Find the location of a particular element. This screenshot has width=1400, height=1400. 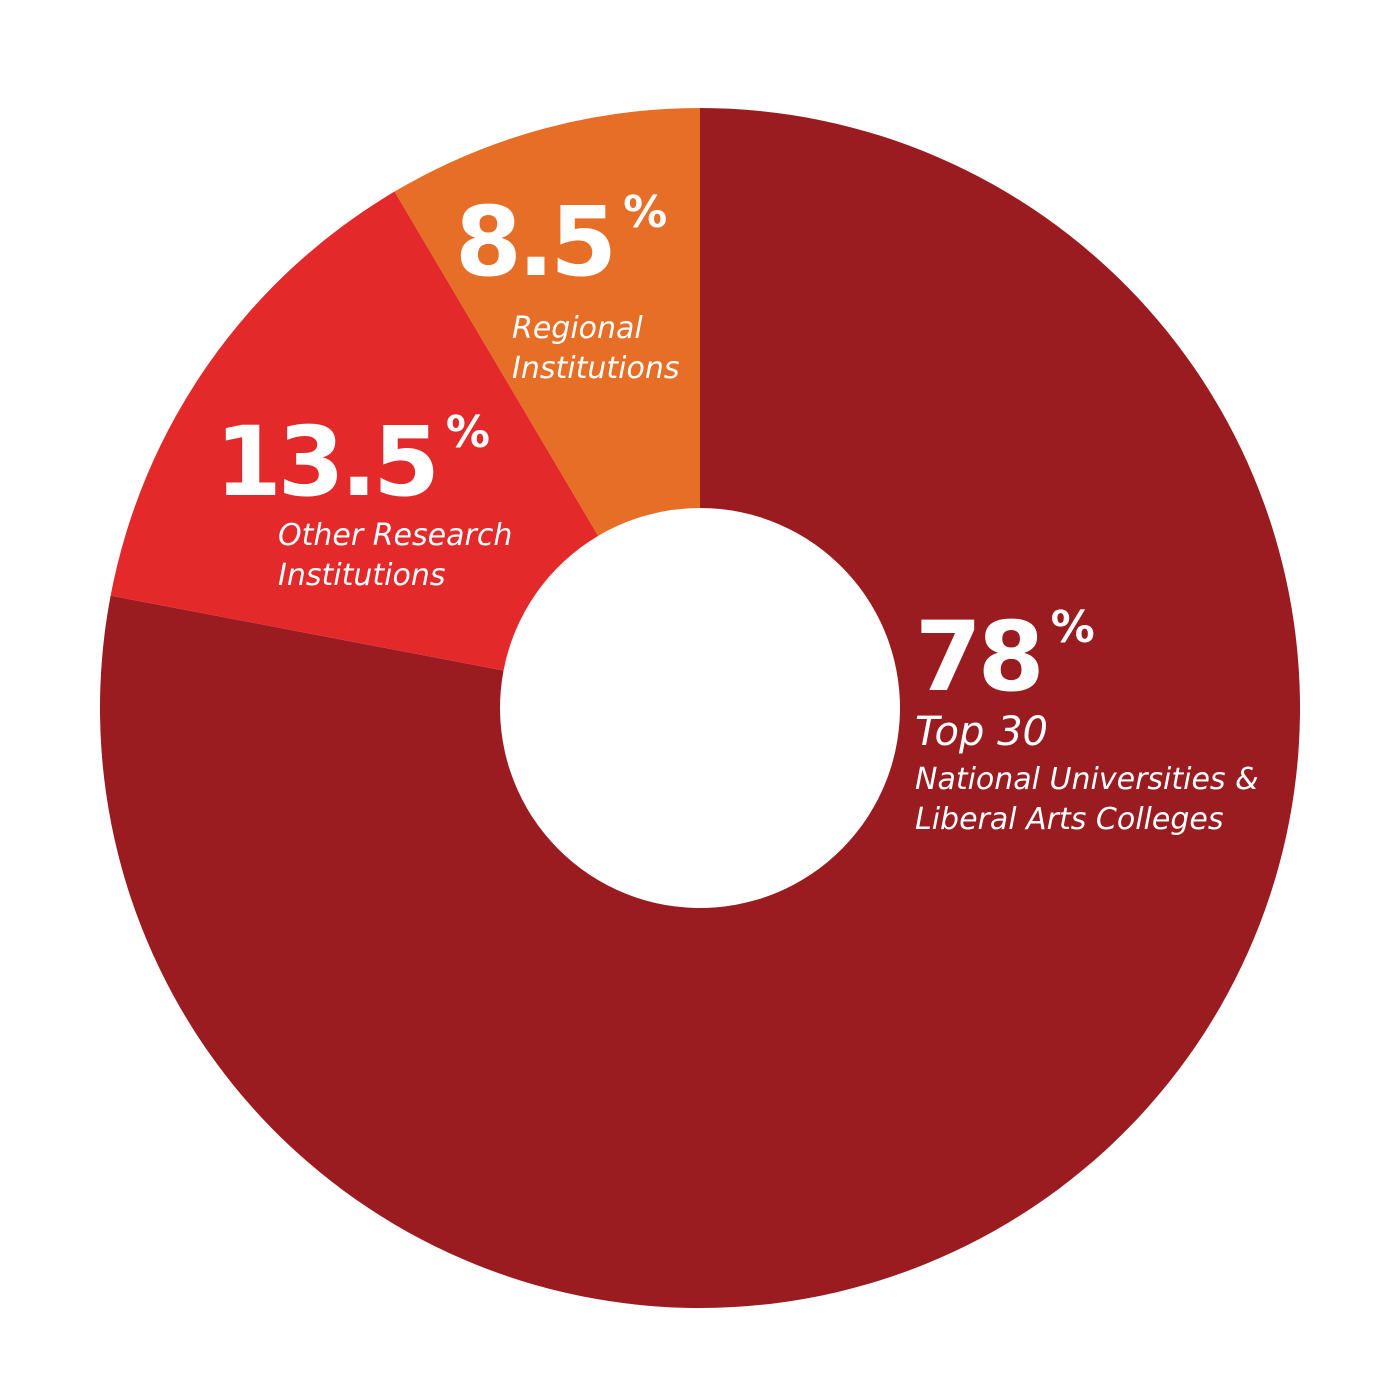

category-line: Top 30 is located at coordinates (981, 732).